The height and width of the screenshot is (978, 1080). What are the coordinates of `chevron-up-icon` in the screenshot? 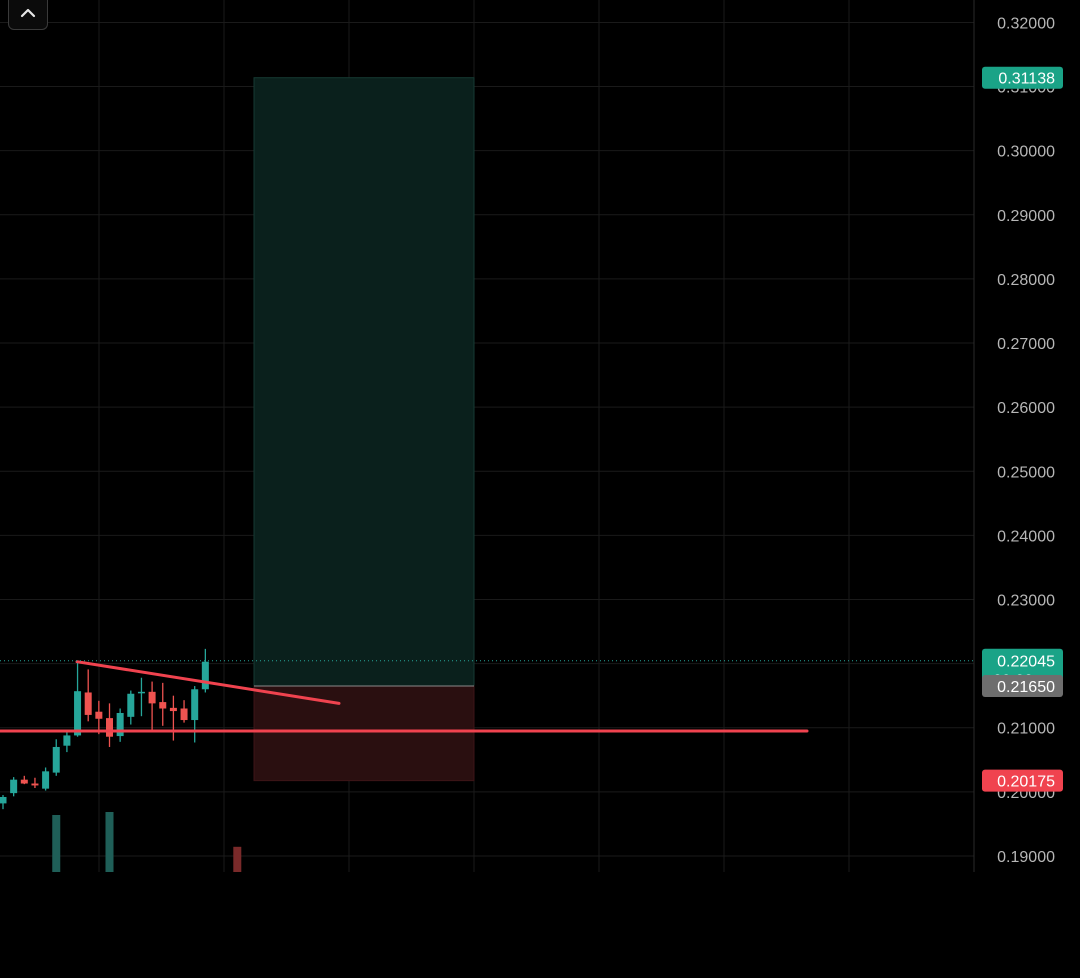 It's located at (28, 13).